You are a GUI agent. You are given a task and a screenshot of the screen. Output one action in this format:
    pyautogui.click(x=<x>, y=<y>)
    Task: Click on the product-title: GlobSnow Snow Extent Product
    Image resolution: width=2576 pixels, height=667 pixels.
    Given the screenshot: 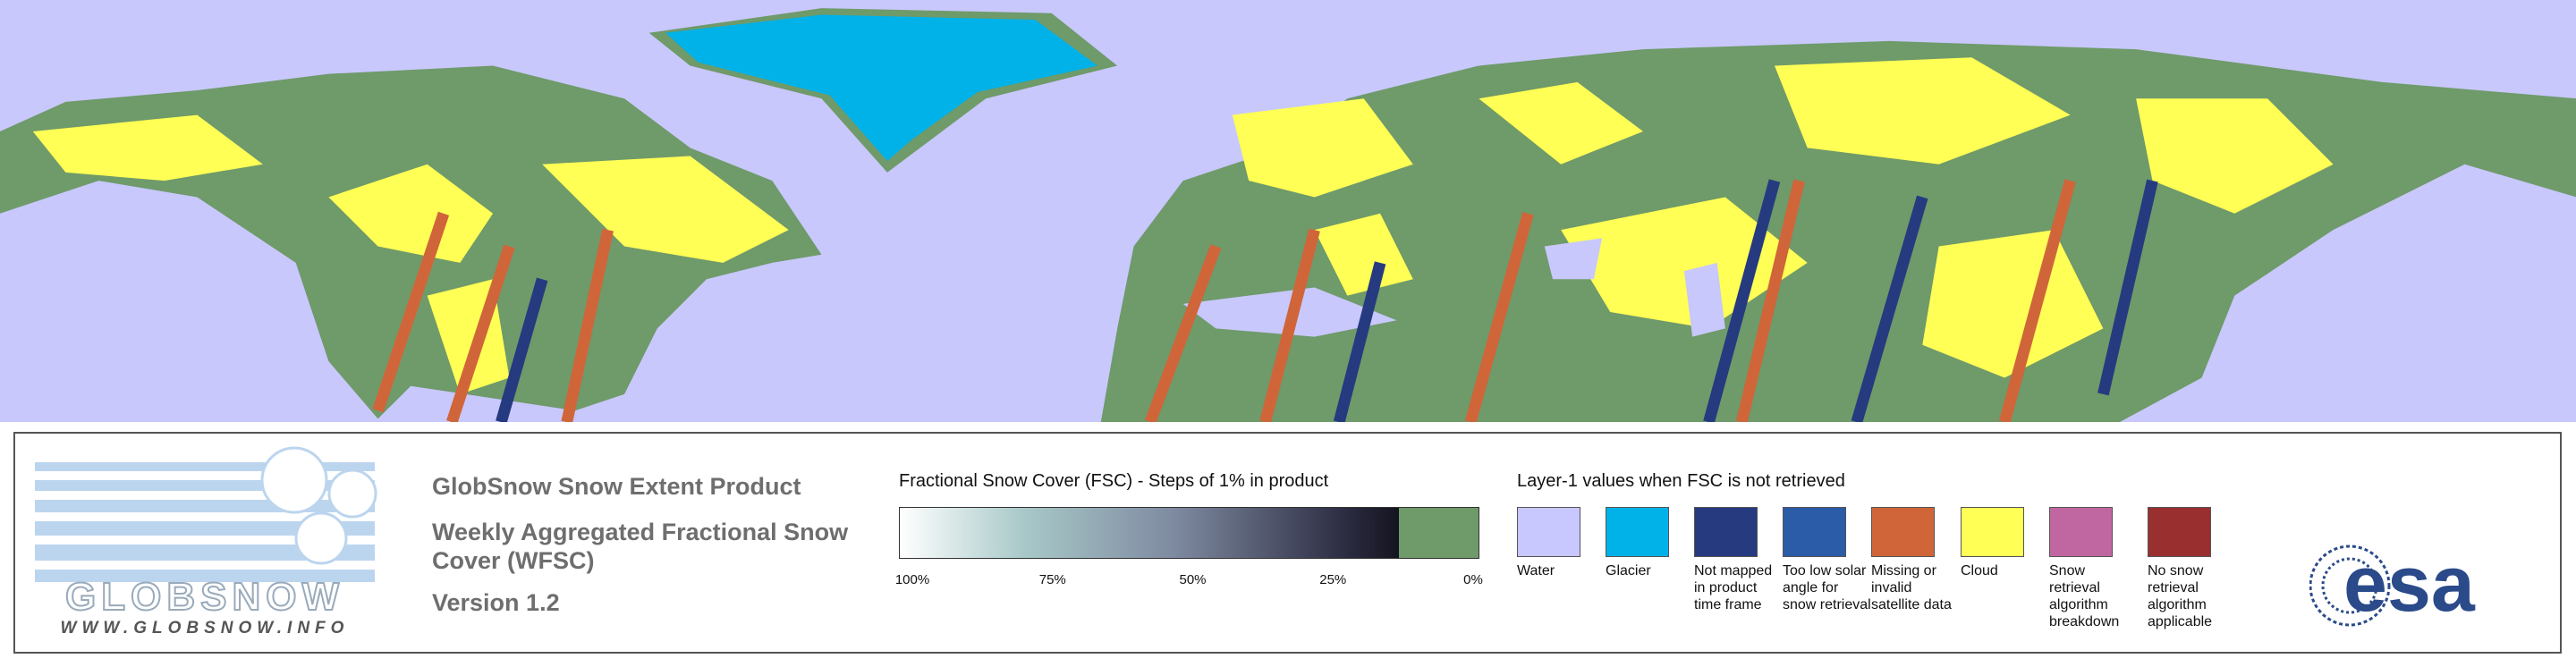 What is the action you would take?
    pyautogui.click(x=616, y=486)
    